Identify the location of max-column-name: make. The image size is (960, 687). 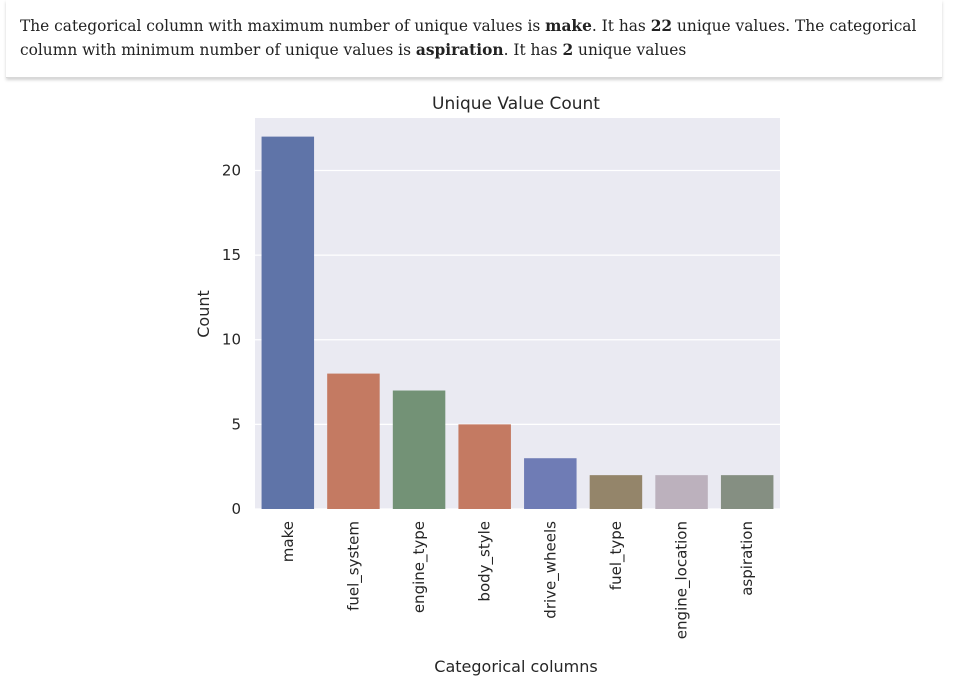
(568, 26).